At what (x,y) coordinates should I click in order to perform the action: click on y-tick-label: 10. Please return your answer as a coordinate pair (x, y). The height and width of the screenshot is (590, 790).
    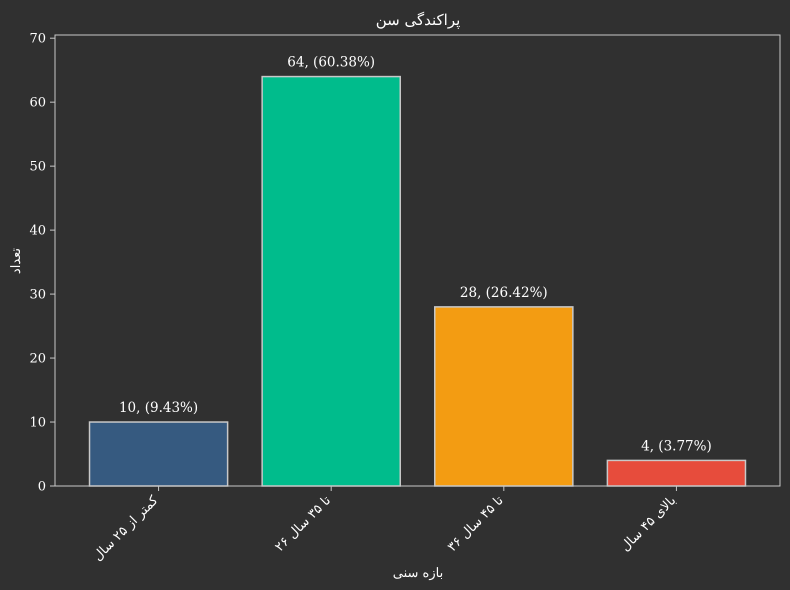
    Looking at the image, I should click on (37, 423).